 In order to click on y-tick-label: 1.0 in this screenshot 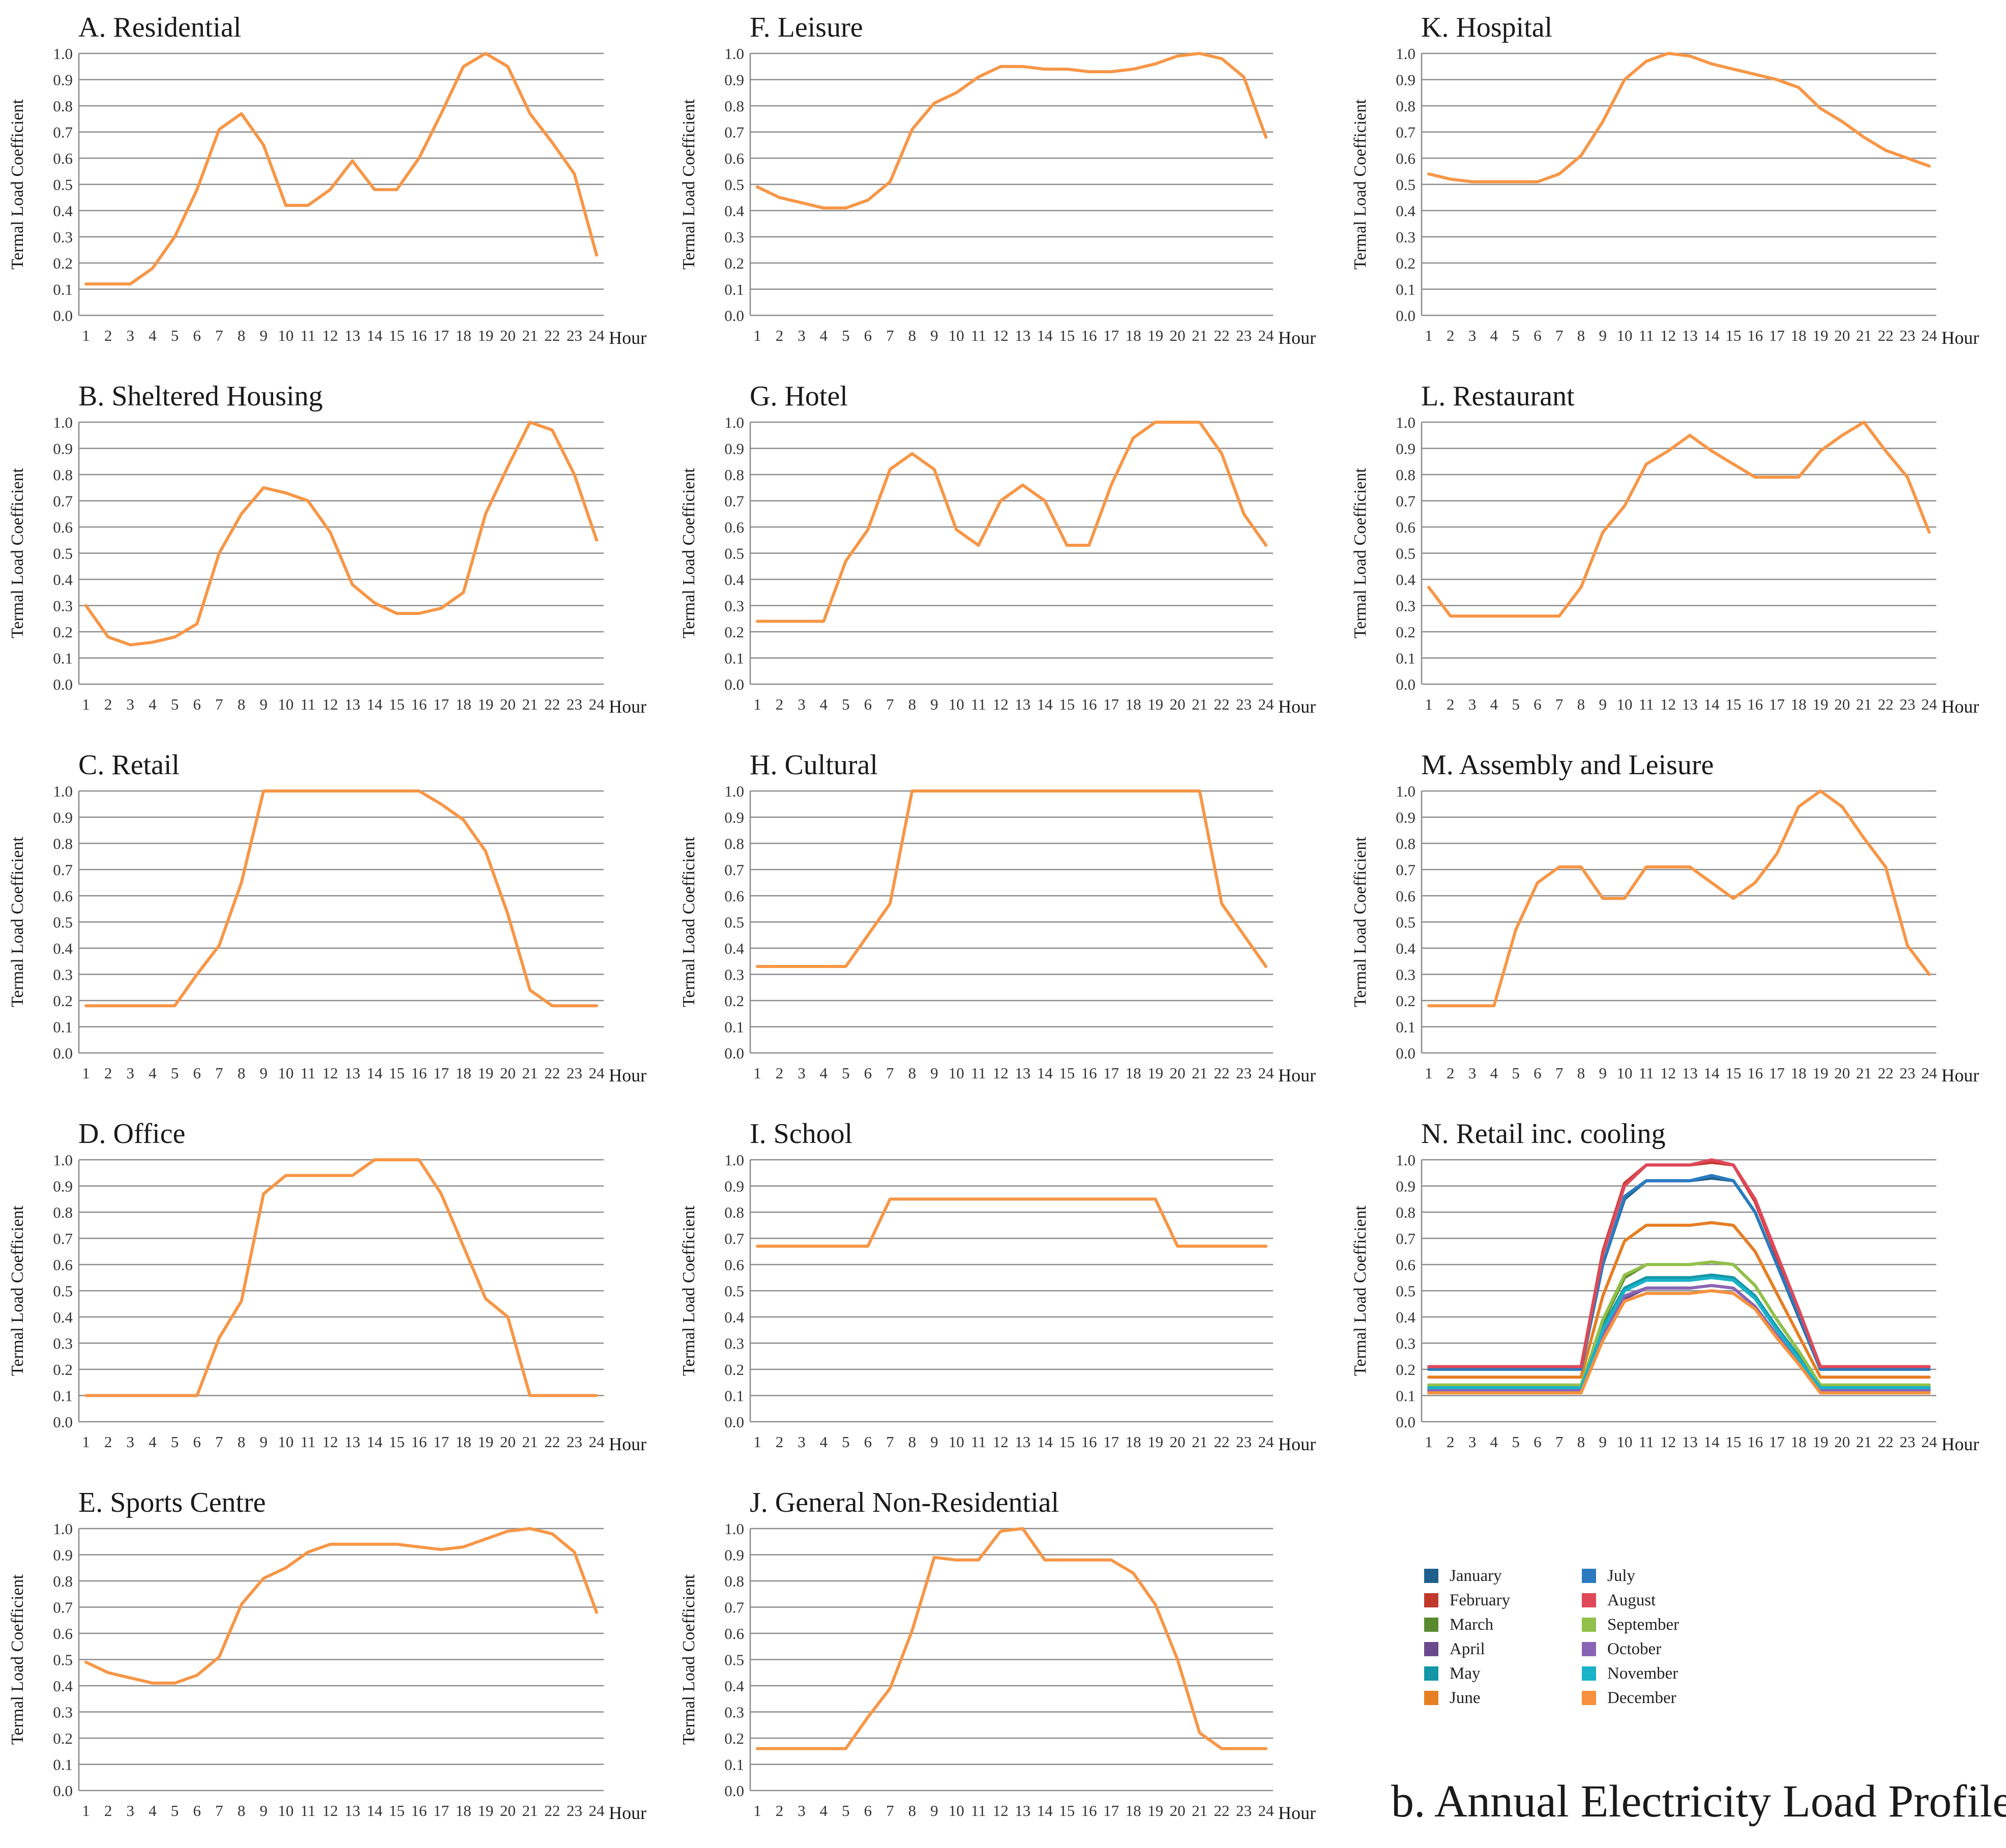, I will do `click(734, 54)`.